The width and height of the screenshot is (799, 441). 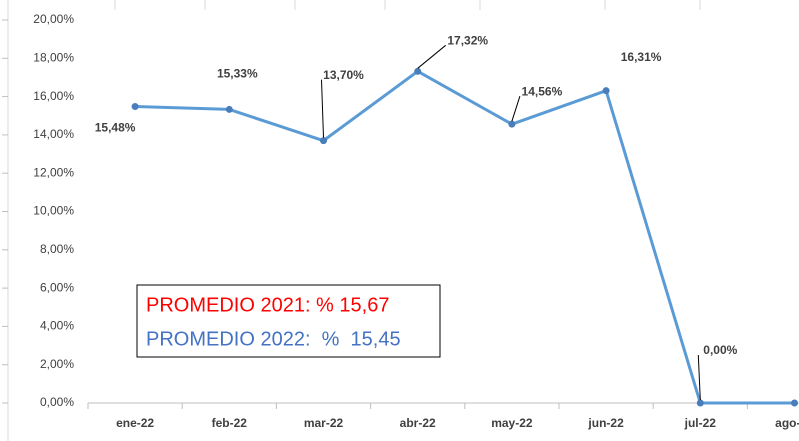 I want to click on y-tick-label: 4,00%, so click(x=57, y=326).